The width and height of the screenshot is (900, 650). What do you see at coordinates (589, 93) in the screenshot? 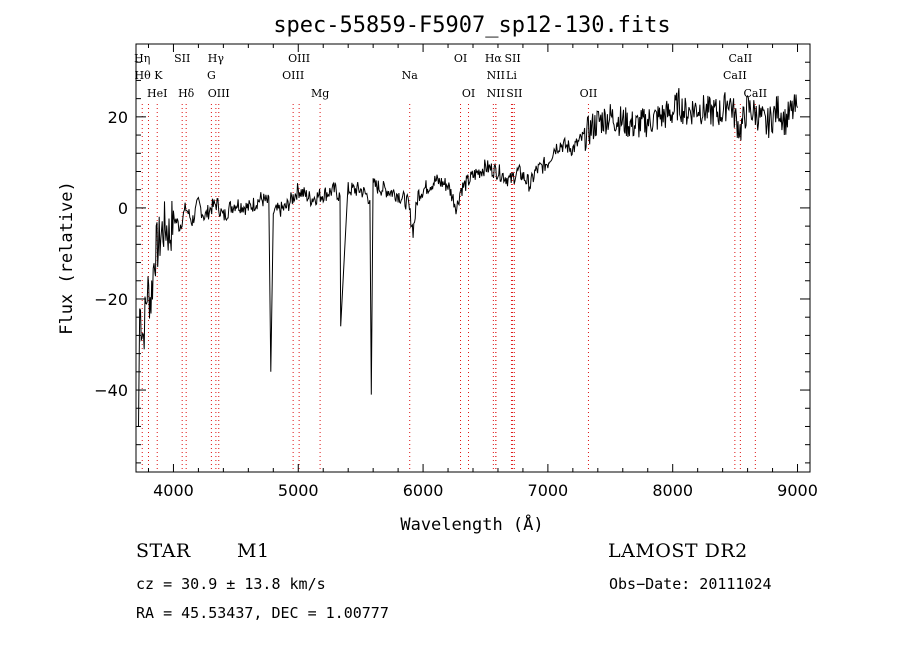
I see `line-marker-label: OII` at bounding box center [589, 93].